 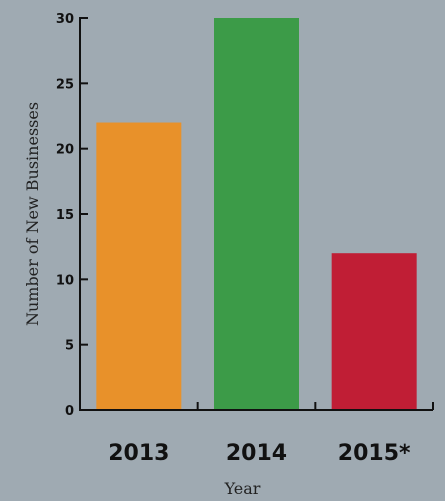 I want to click on x-axis-title: Year, so click(x=242, y=488).